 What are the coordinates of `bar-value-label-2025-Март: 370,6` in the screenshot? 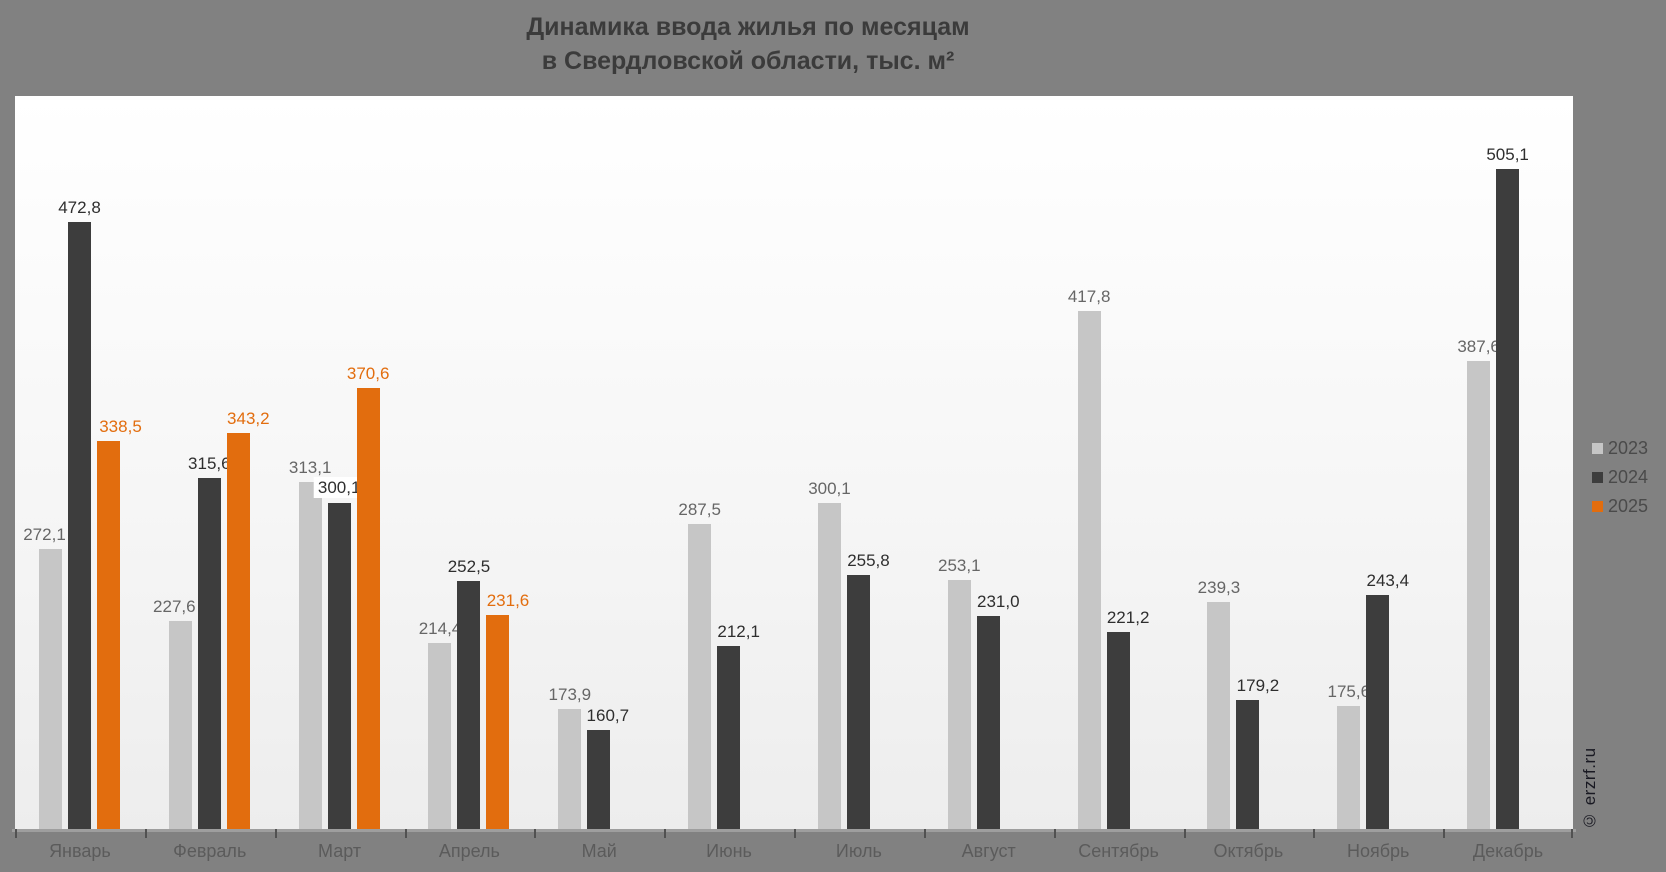 It's located at (368, 373).